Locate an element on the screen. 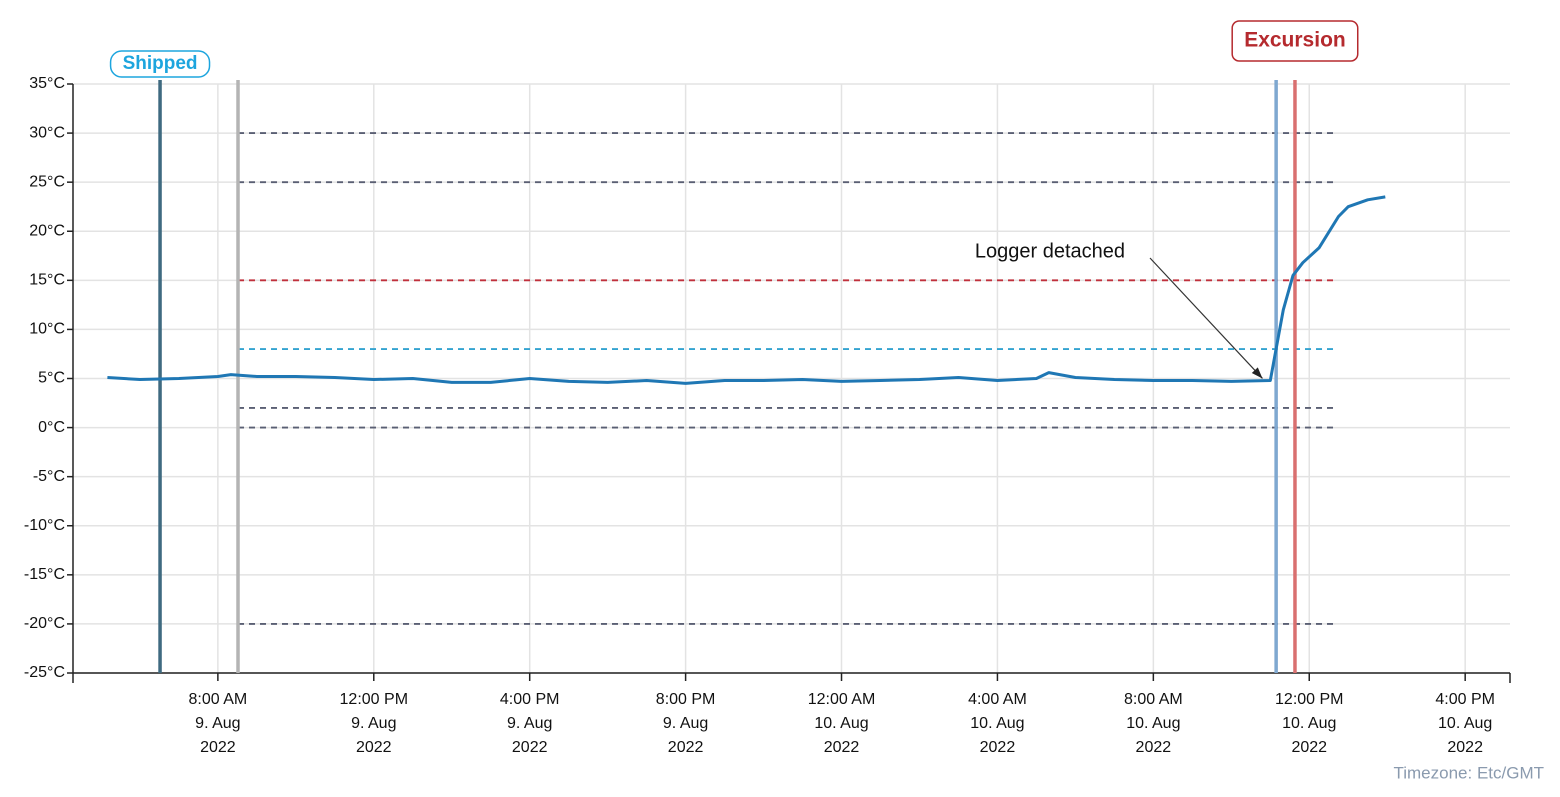  y-tick-label: 5°C is located at coordinates (51, 378).